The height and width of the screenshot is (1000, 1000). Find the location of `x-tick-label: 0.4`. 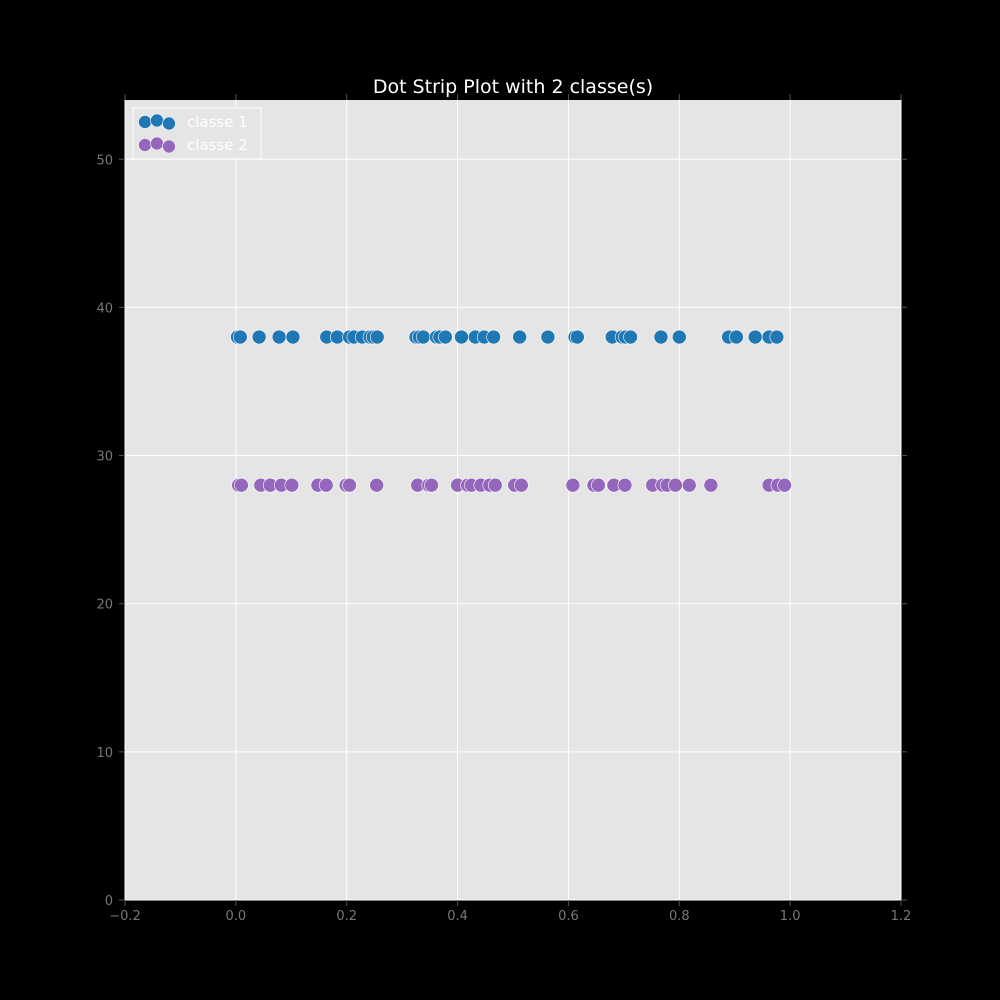

x-tick-label: 0.4 is located at coordinates (457, 916).